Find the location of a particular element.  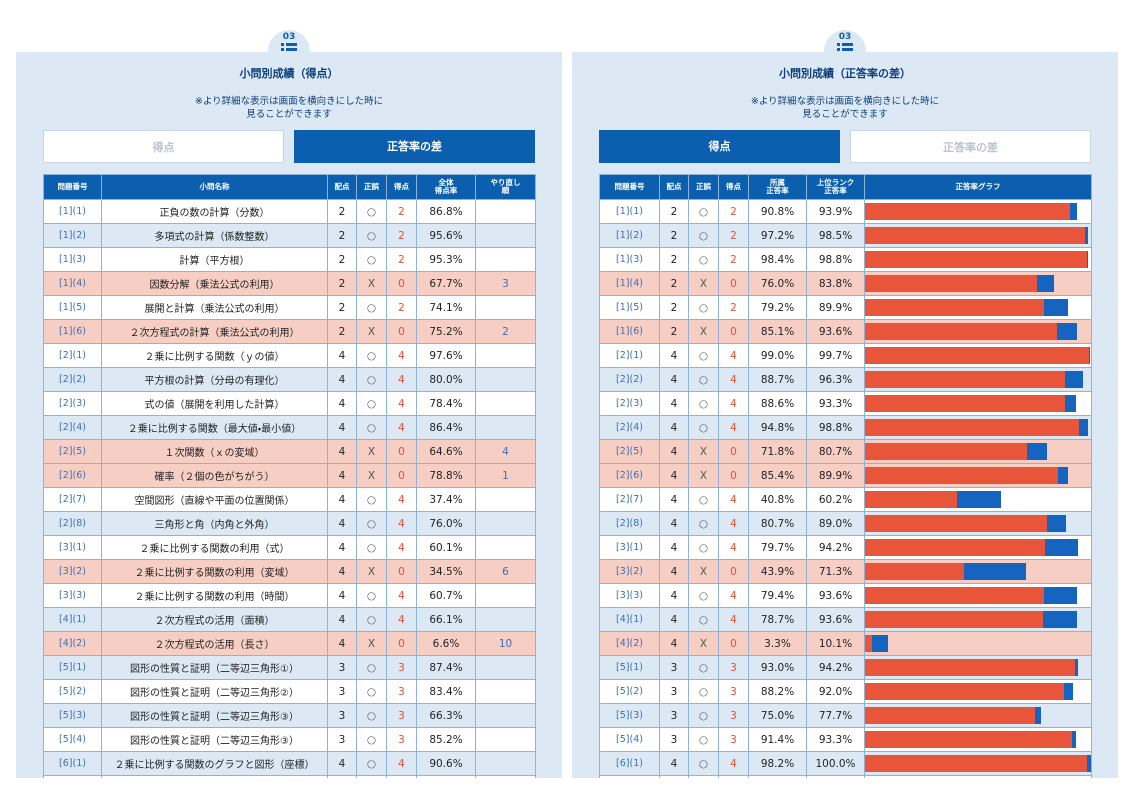

question-id: [2](2) is located at coordinates (72, 379).